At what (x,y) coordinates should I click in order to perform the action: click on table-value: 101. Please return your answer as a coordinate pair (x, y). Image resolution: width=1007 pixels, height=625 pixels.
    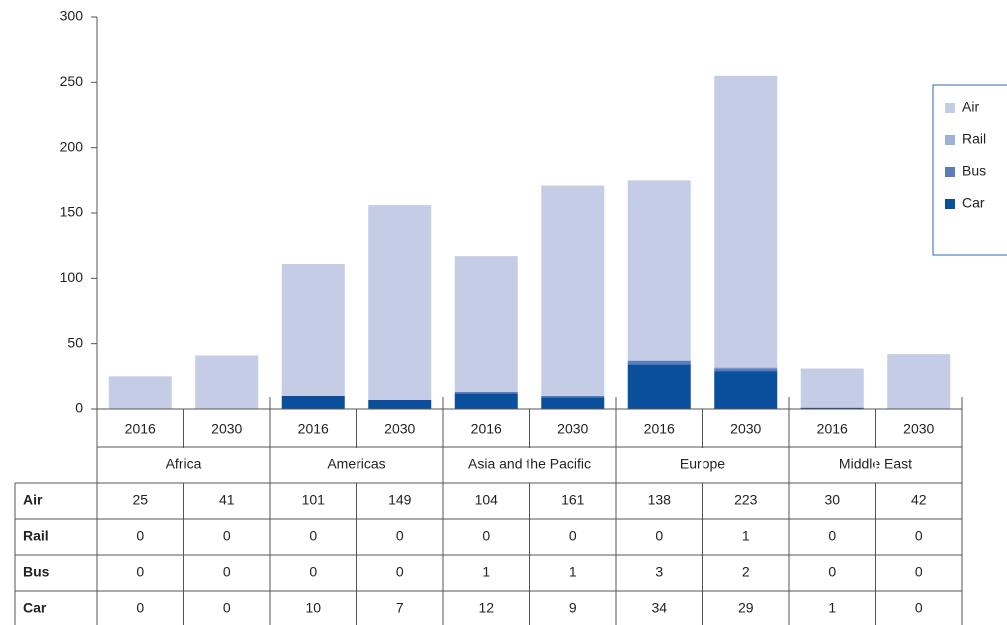
    Looking at the image, I should click on (314, 500).